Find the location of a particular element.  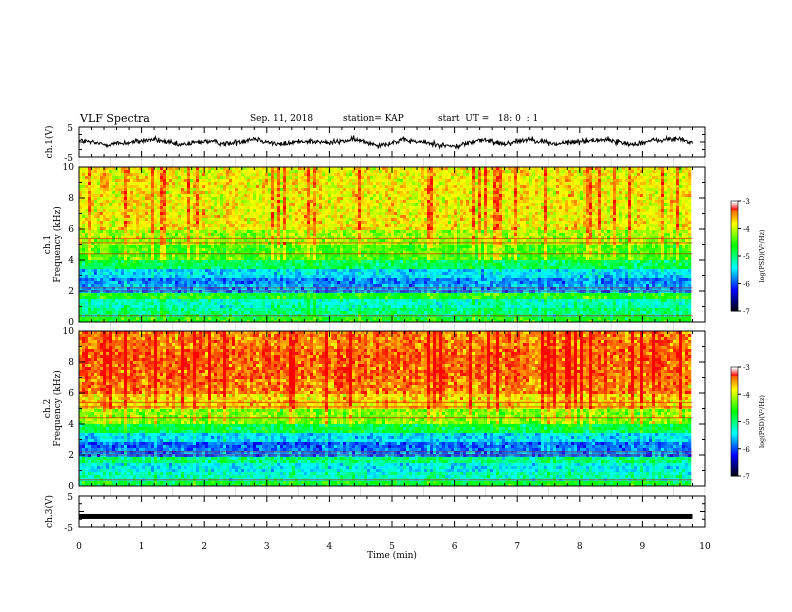

ch3-waveform-trace is located at coordinates (386, 516).